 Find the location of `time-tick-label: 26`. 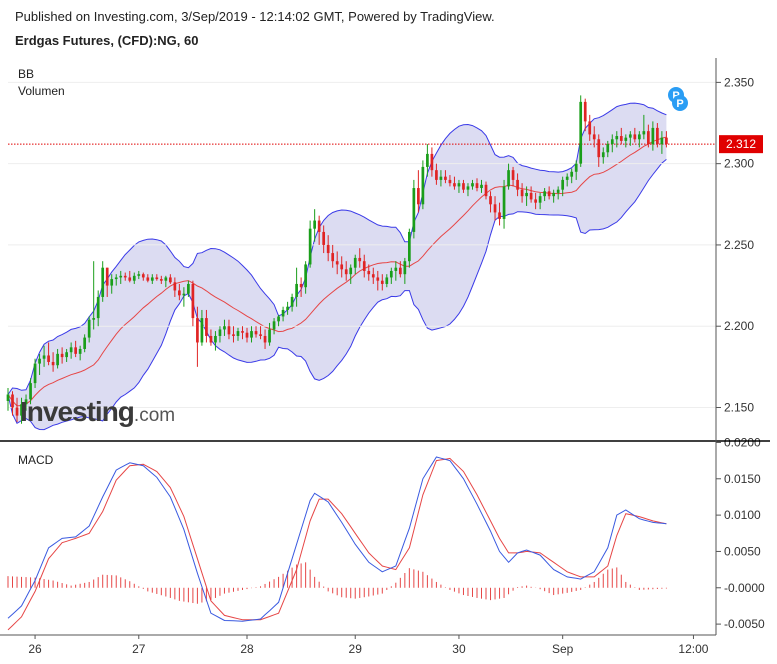

time-tick-label: 26 is located at coordinates (35, 649).